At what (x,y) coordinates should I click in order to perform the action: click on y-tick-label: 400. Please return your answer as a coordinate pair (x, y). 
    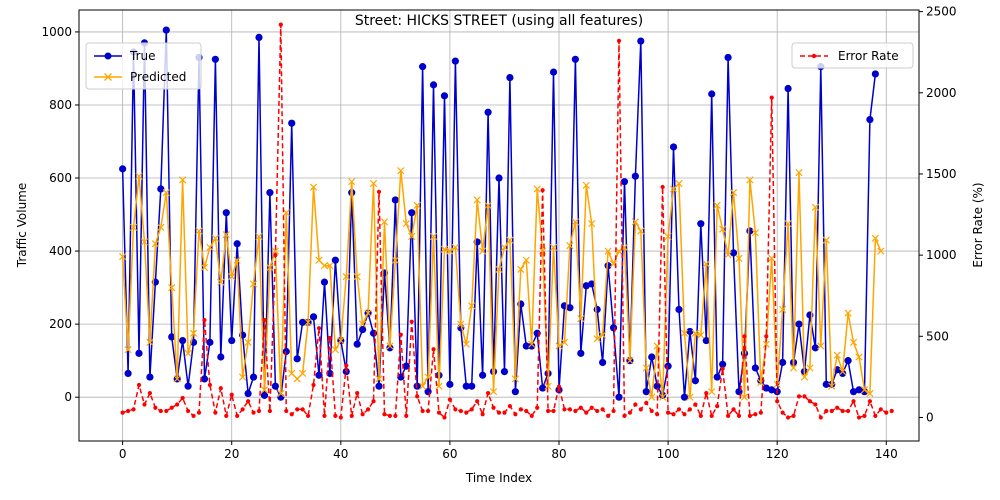
    Looking at the image, I should click on (60, 251).